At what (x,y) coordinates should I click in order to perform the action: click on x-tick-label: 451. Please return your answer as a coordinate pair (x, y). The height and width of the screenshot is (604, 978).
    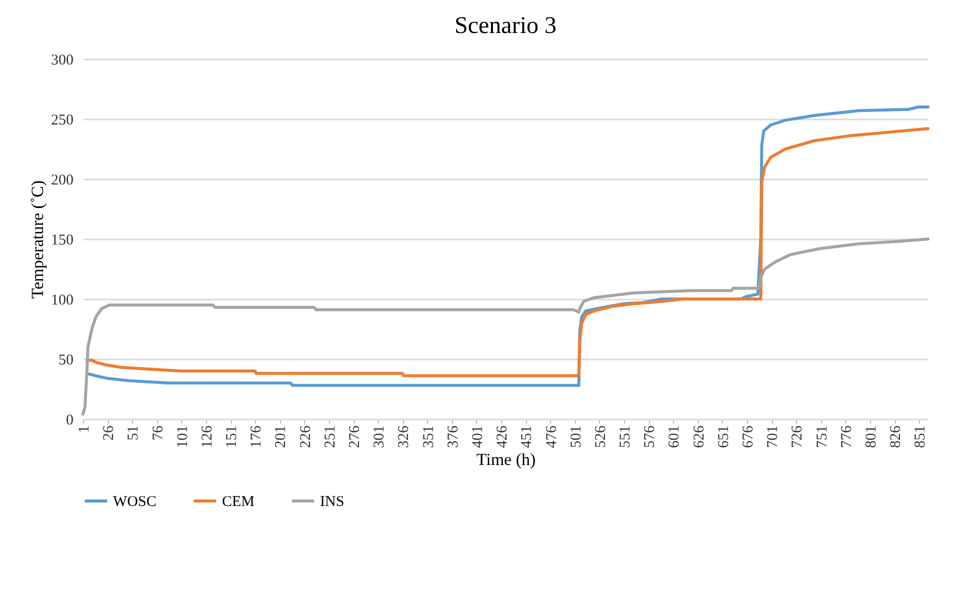
    Looking at the image, I should click on (527, 437).